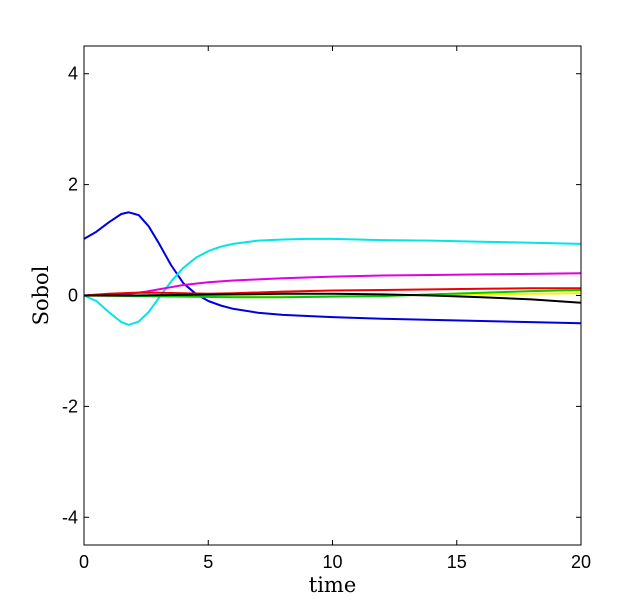 The height and width of the screenshot is (612, 642). I want to click on y-tick-label: -2, so click(70, 406).